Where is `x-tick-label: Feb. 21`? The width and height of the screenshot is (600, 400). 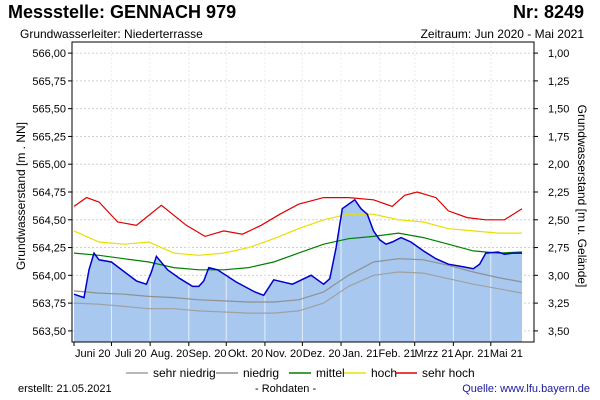
x-tick-label: Feb. 21 is located at coordinates (397, 354).